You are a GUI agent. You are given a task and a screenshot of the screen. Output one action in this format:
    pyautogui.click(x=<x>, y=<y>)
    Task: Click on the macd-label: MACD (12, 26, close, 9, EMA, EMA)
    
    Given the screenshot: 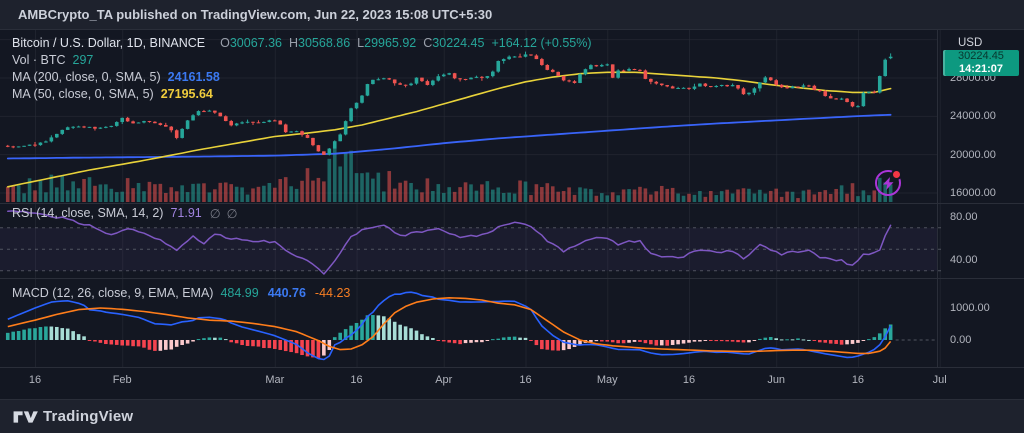 What is the action you would take?
    pyautogui.click(x=113, y=293)
    